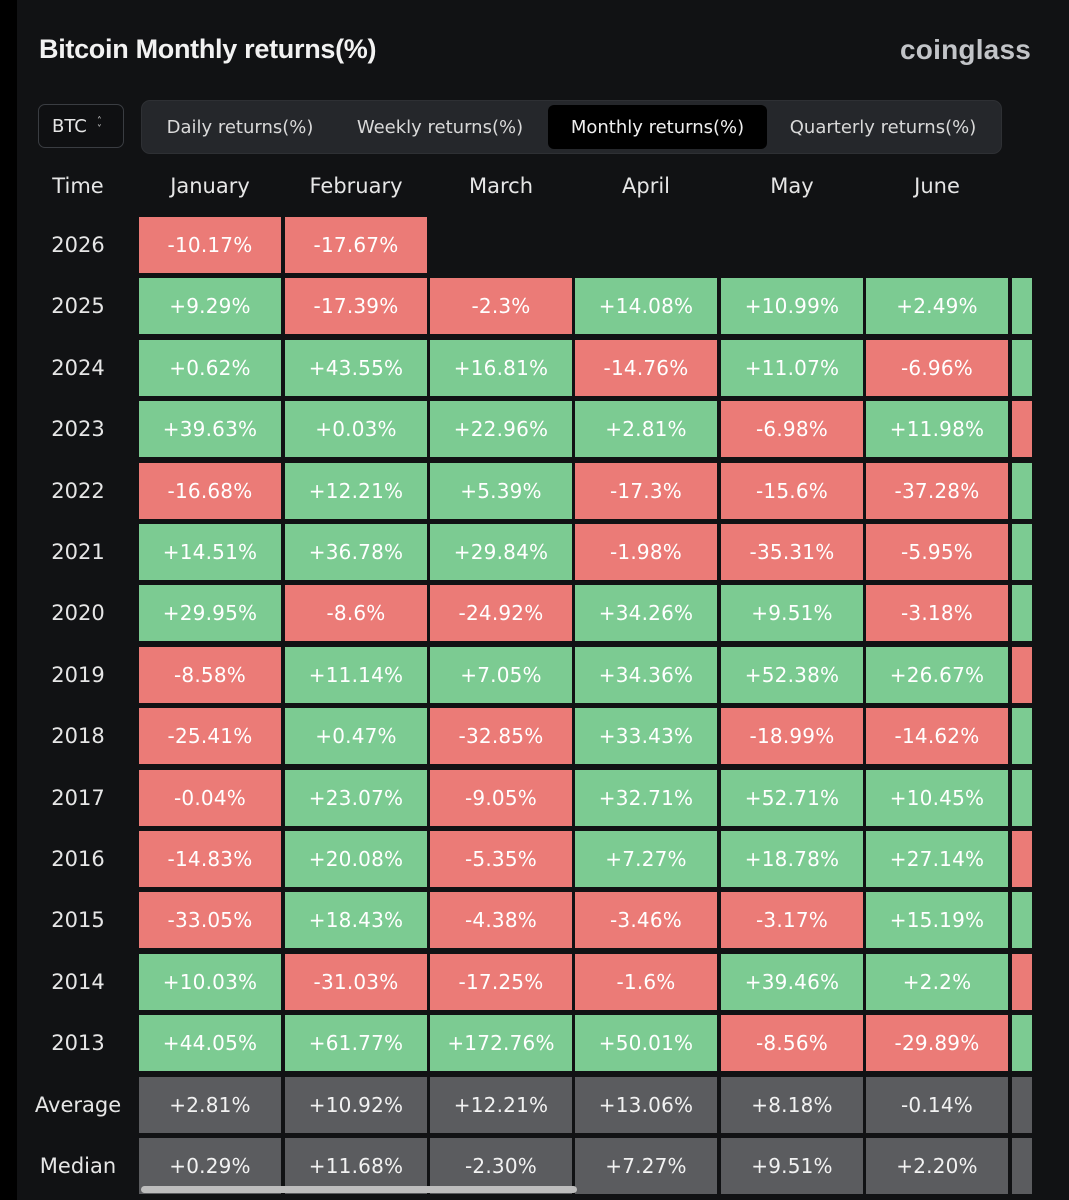  I want to click on year-label: 2019, so click(78, 675).